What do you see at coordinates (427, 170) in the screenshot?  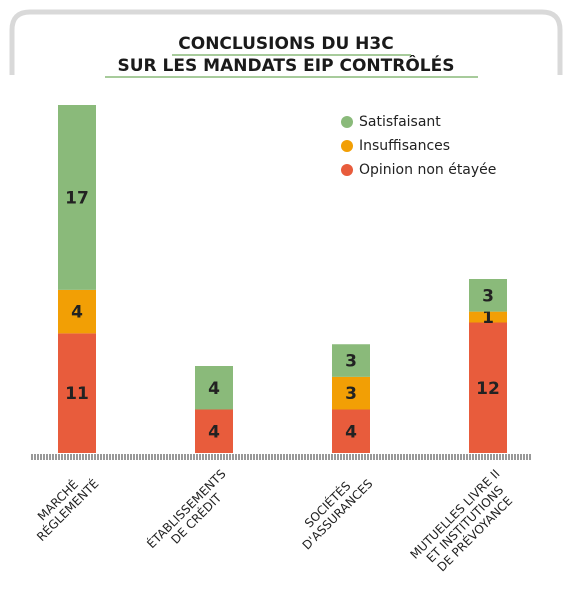 I see `legend-label: Opinion non étayée` at bounding box center [427, 170].